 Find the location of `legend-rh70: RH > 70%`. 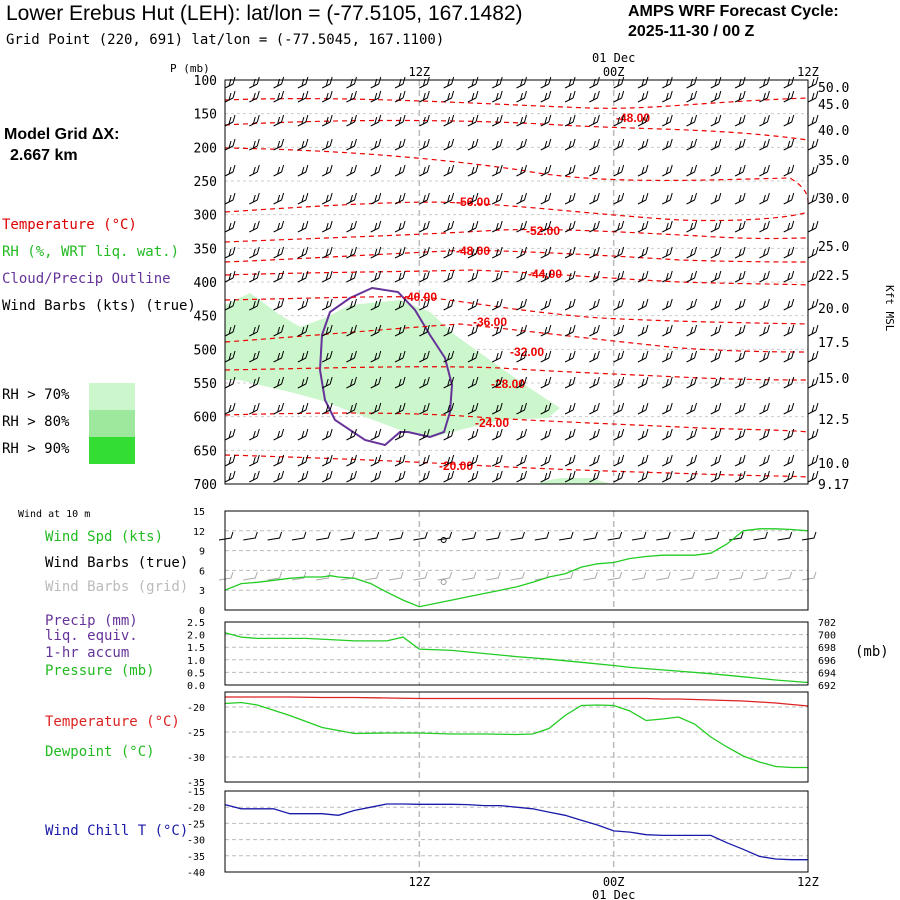

legend-rh70: RH > 70% is located at coordinates (36, 395).